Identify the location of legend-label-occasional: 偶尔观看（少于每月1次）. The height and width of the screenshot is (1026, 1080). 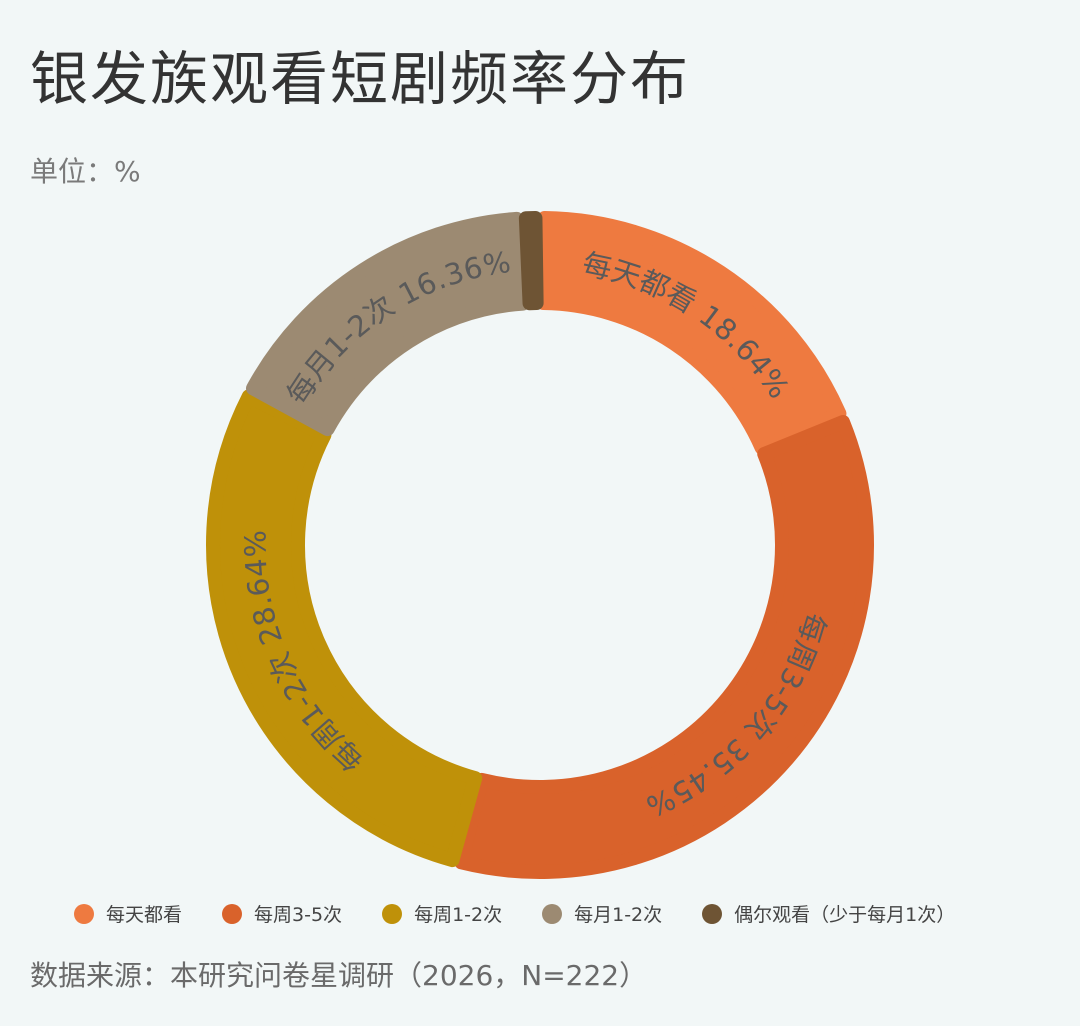
(845, 915).